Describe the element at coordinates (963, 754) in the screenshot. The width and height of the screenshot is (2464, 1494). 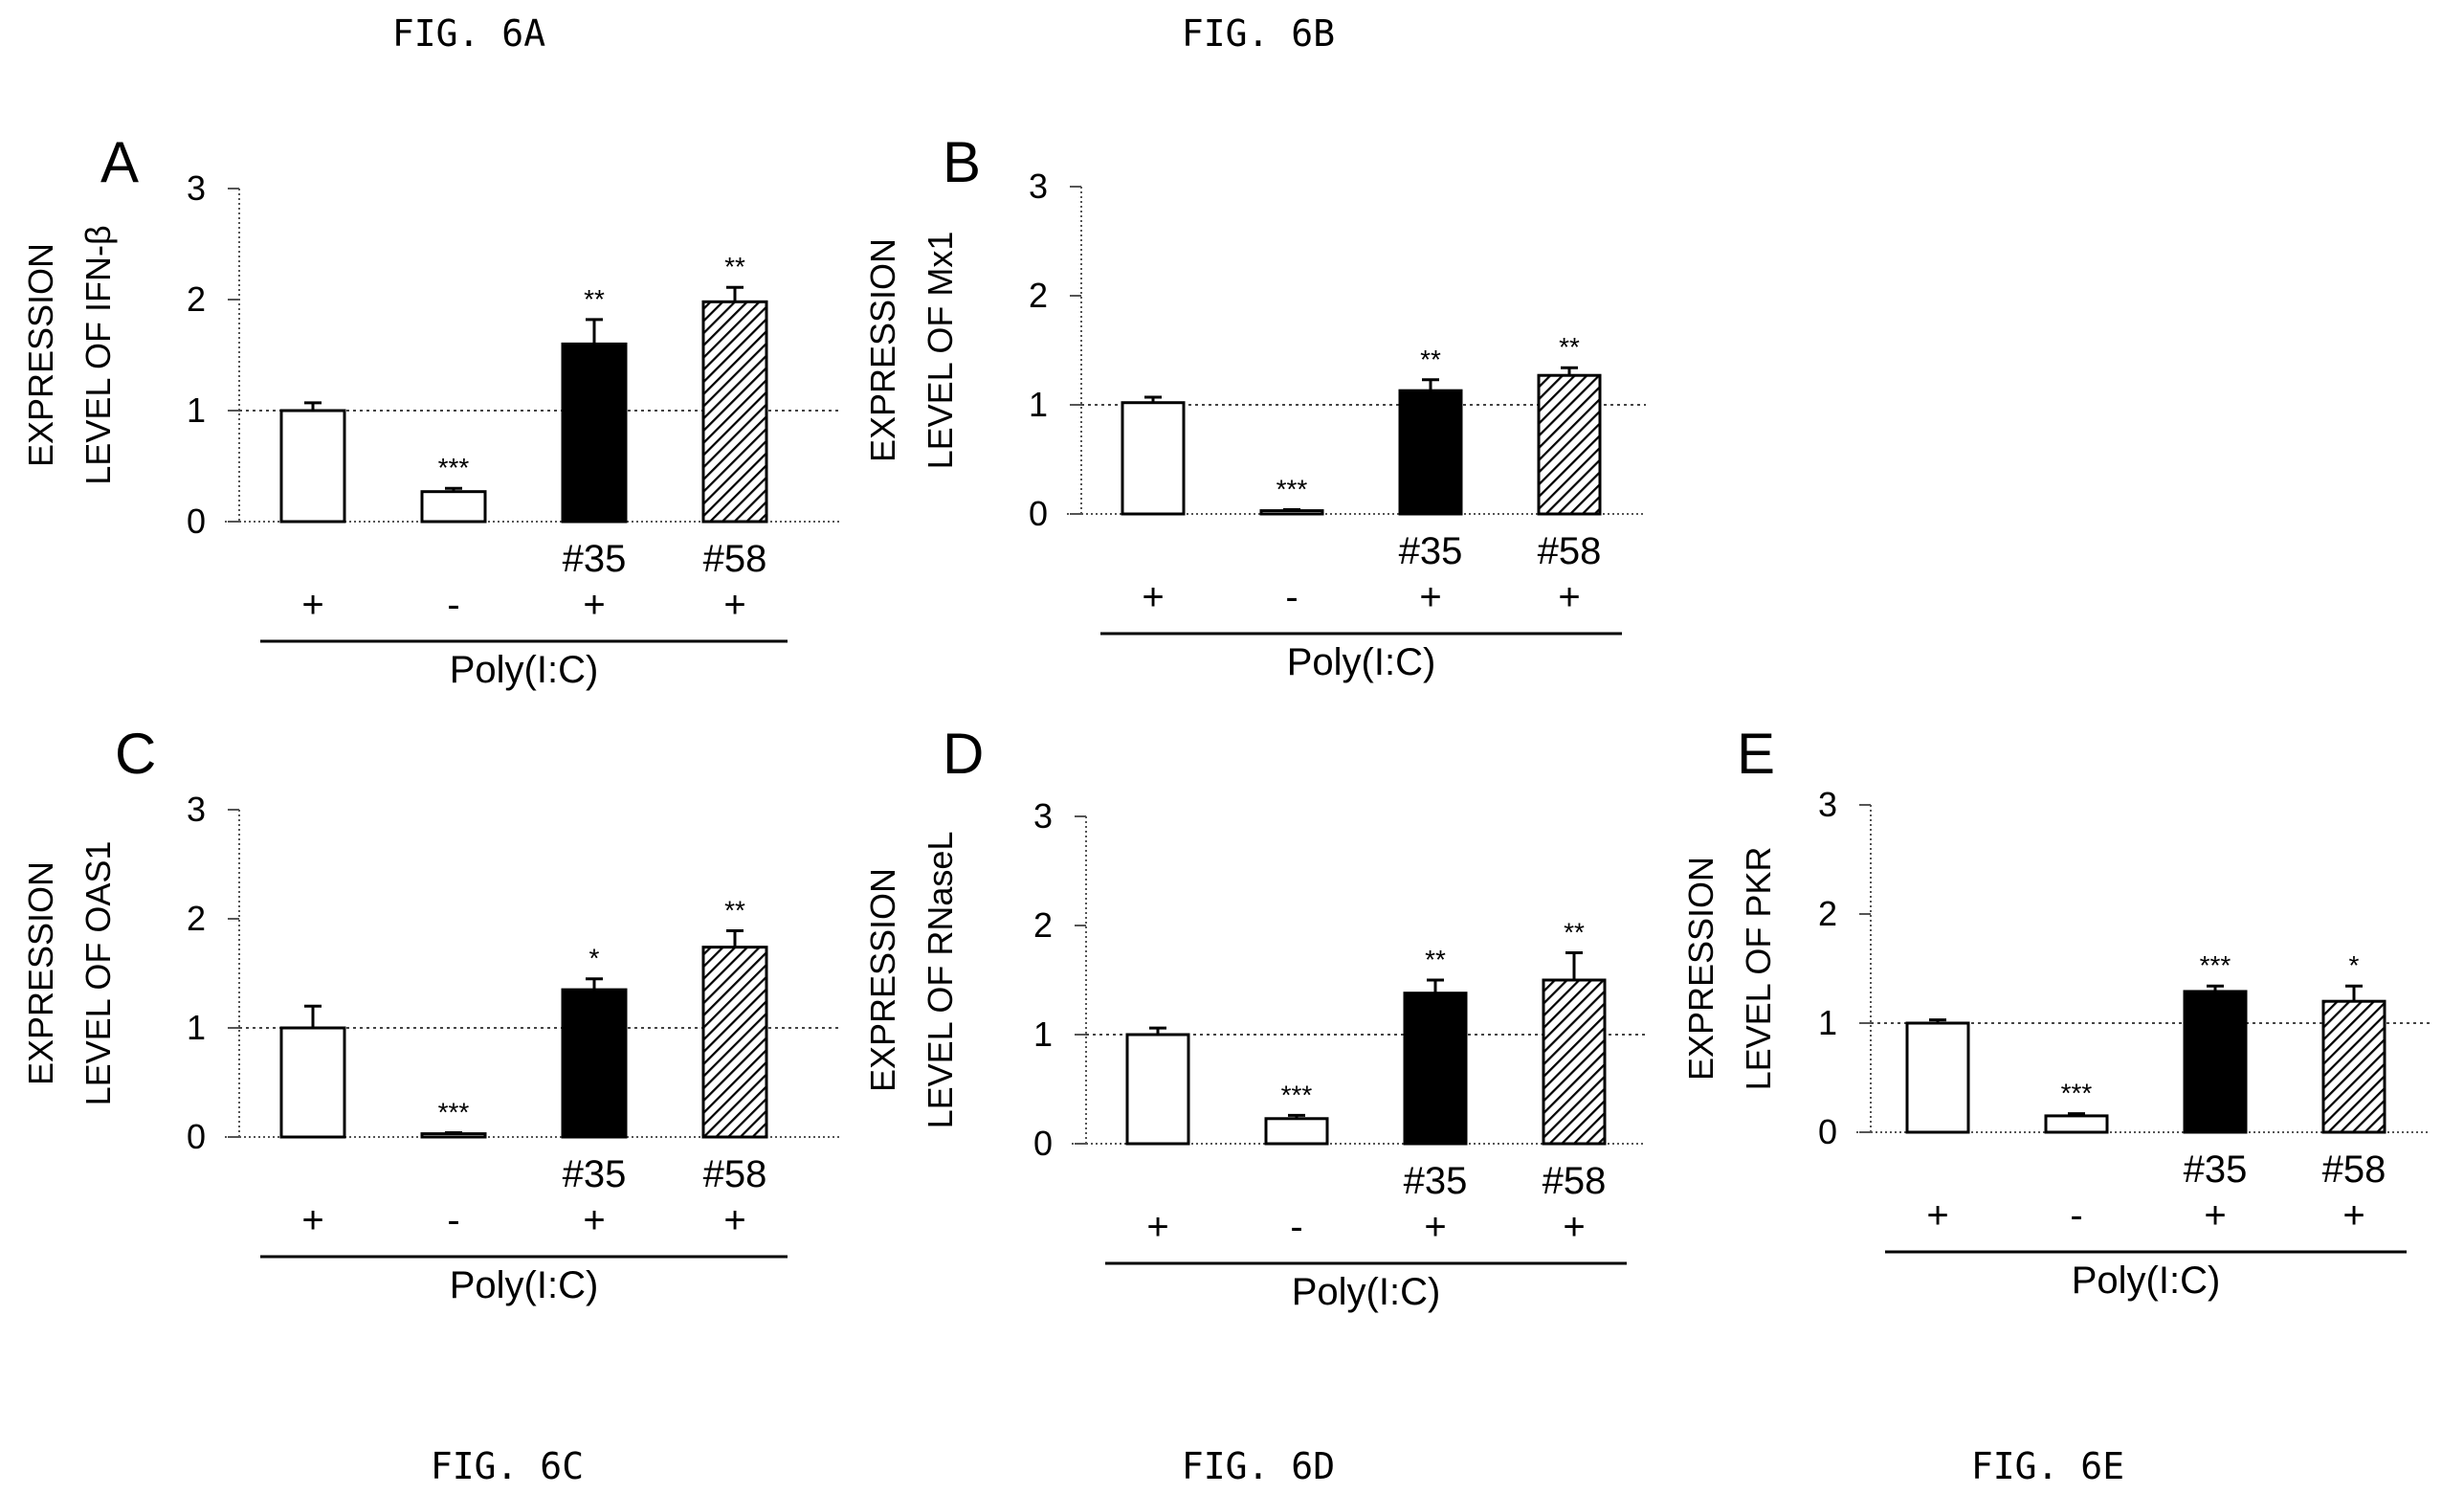
I see `panel-letter: D` at that location.